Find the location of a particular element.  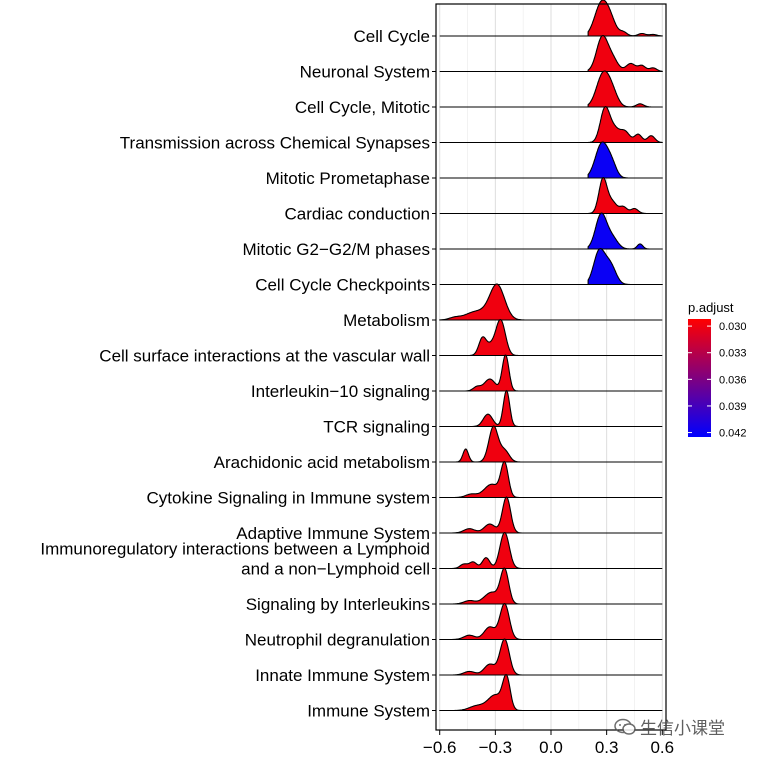

x-tick-label: −0.6 is located at coordinates (440, 747).